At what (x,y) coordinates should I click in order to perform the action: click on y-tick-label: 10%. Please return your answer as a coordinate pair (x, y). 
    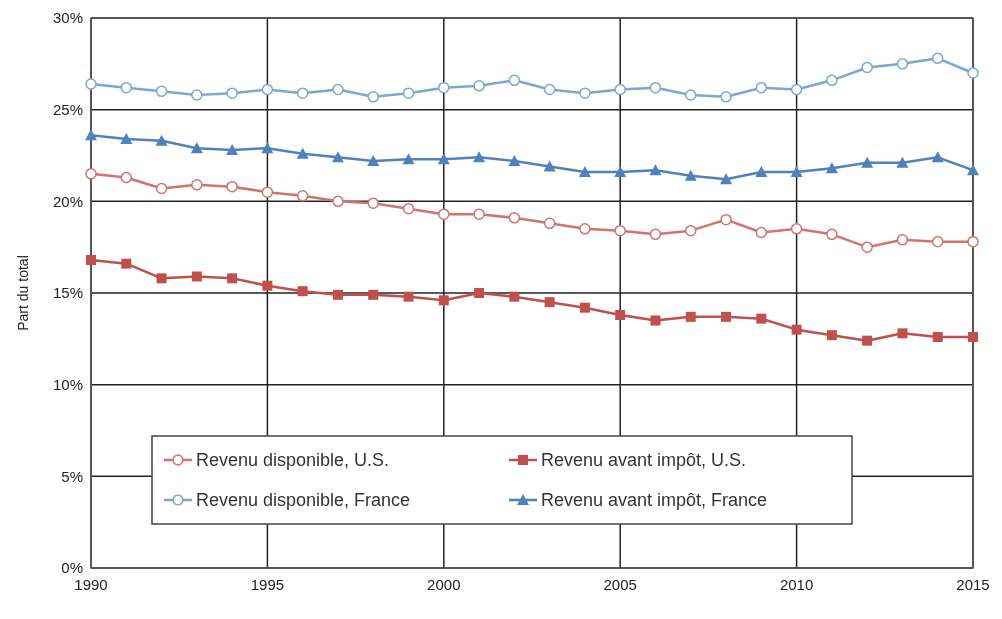
    Looking at the image, I should click on (67, 384).